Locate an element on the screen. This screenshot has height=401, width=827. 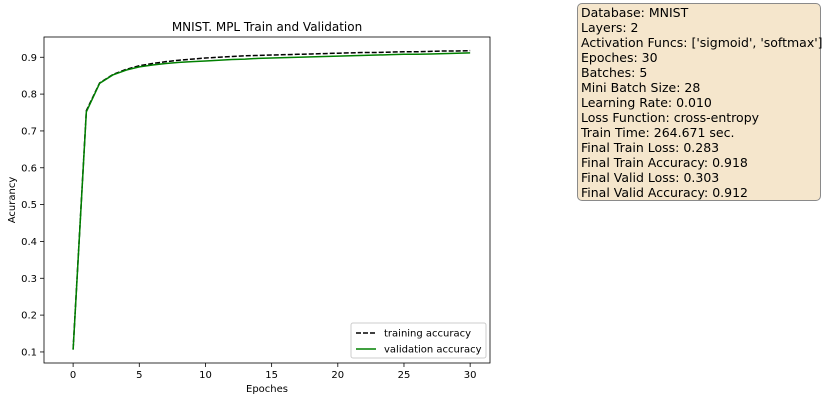
y-tick-label: 0.7 is located at coordinates (29, 131).